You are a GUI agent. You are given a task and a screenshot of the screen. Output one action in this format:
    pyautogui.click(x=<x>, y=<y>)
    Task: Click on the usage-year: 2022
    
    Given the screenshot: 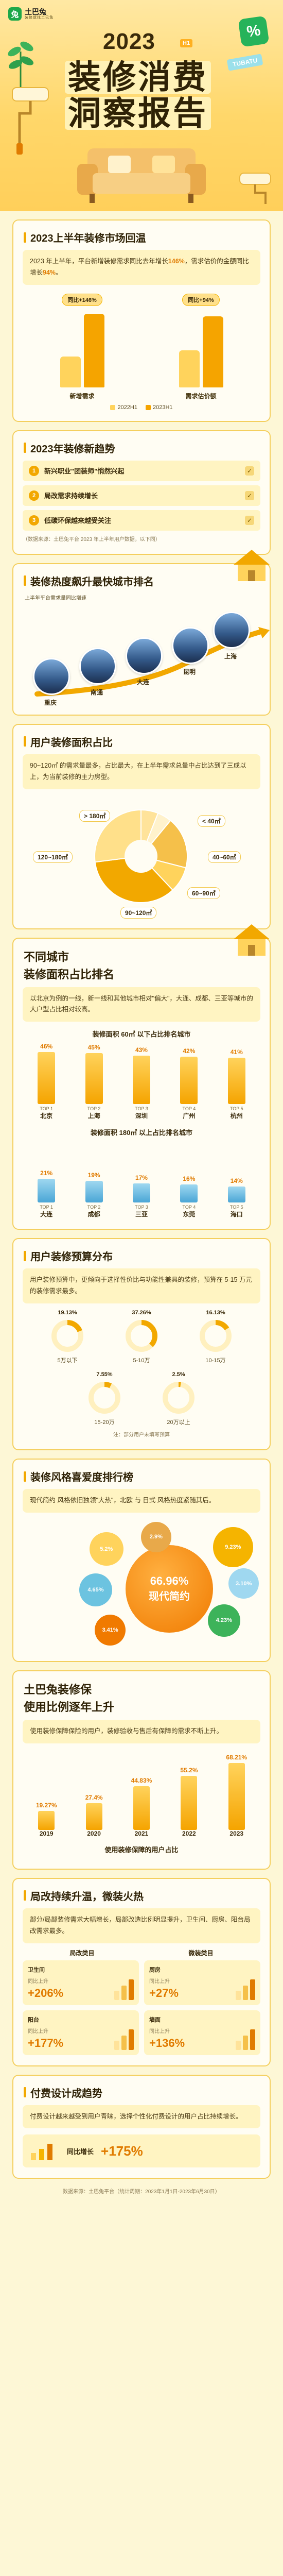 What is the action you would take?
    pyautogui.click(x=189, y=1833)
    